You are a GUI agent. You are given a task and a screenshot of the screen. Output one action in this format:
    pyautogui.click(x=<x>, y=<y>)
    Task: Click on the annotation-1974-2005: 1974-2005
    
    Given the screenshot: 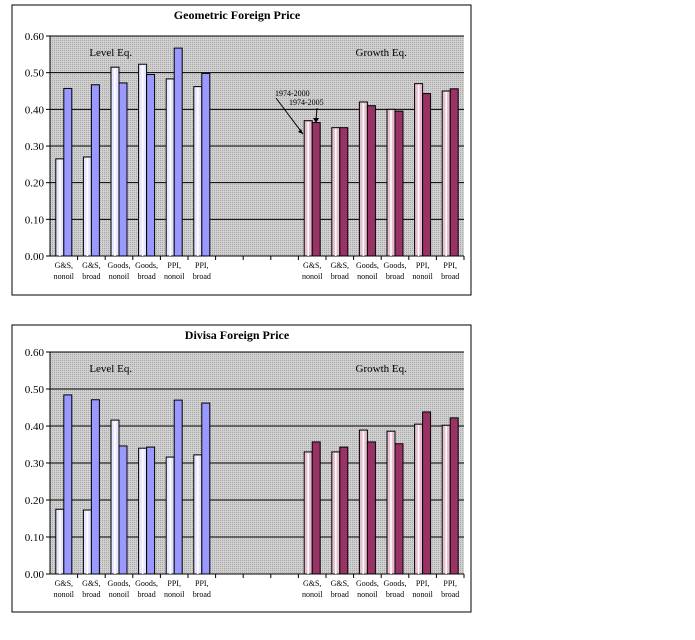 What is the action you would take?
    pyautogui.click(x=306, y=102)
    